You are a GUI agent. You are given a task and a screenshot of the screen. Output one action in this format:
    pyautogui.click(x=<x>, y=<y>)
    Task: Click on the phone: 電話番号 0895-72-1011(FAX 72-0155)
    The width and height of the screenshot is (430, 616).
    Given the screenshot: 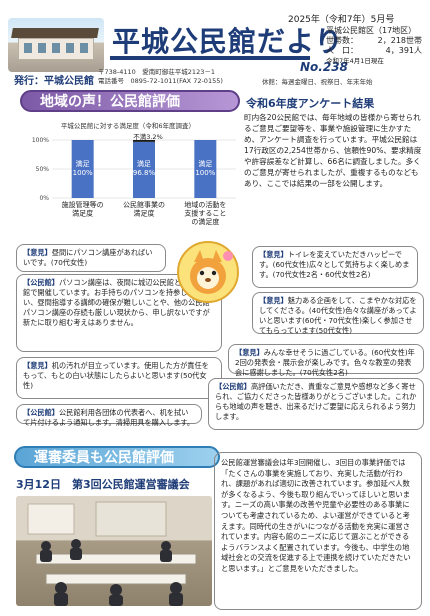 What is the action you would take?
    pyautogui.click(x=160, y=81)
    